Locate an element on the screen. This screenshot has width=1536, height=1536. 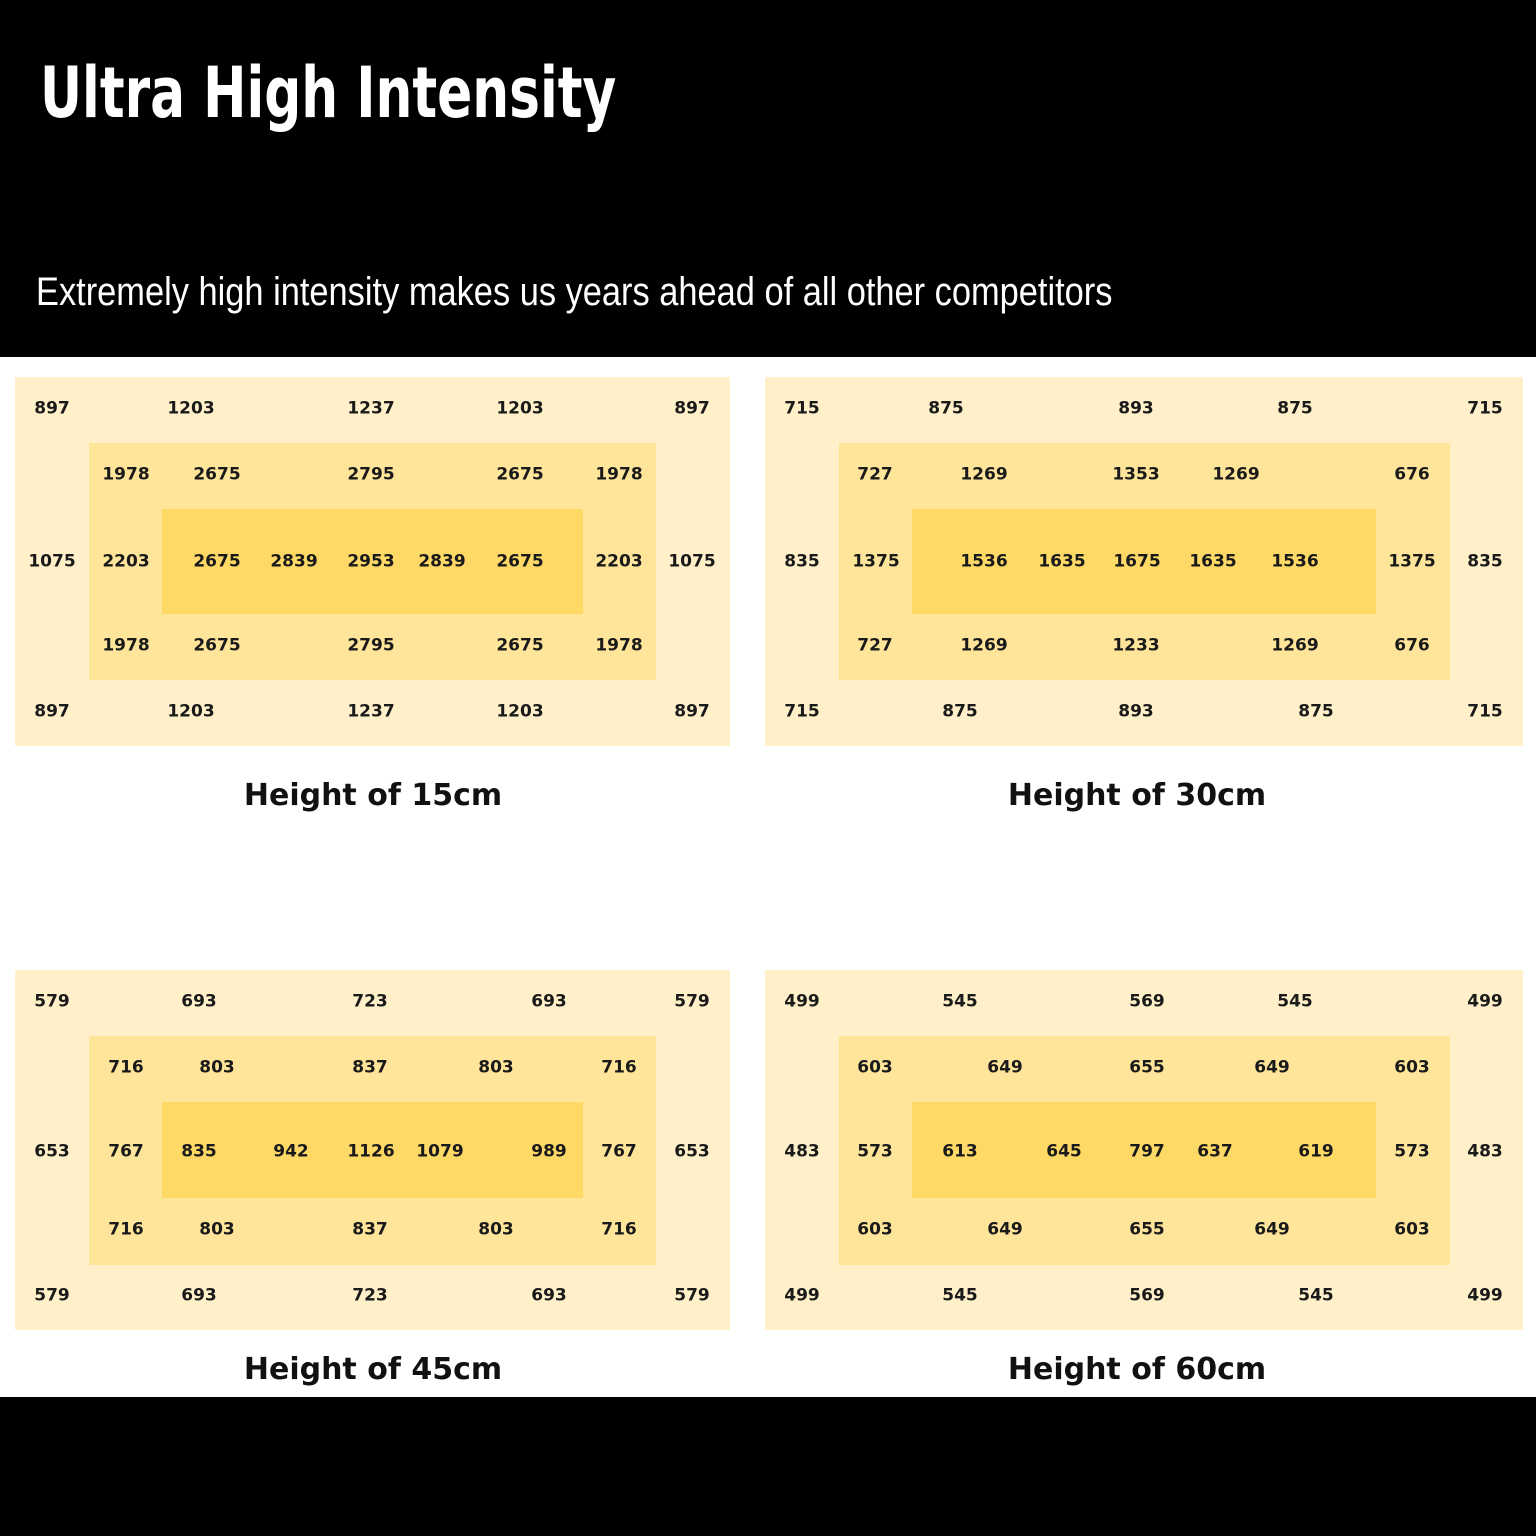
chart-caption: Height of 30cm is located at coordinates (1137, 795).